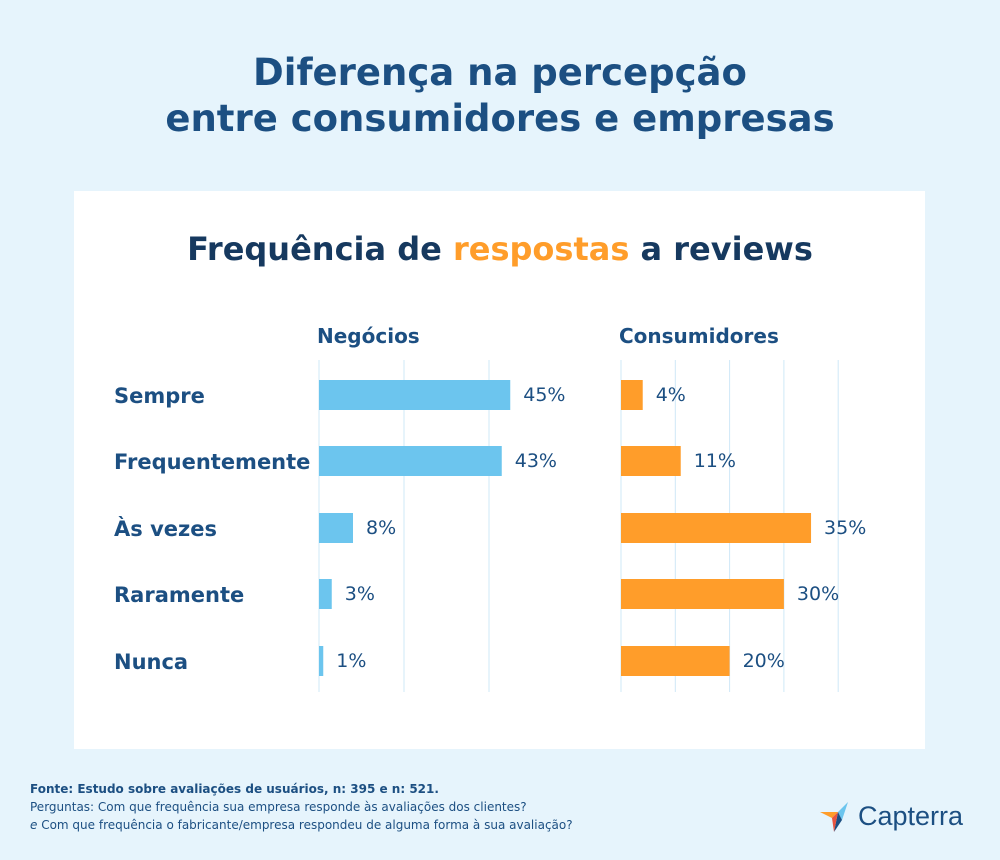  I want to click on value-label-negocios: 3%, so click(360, 594).